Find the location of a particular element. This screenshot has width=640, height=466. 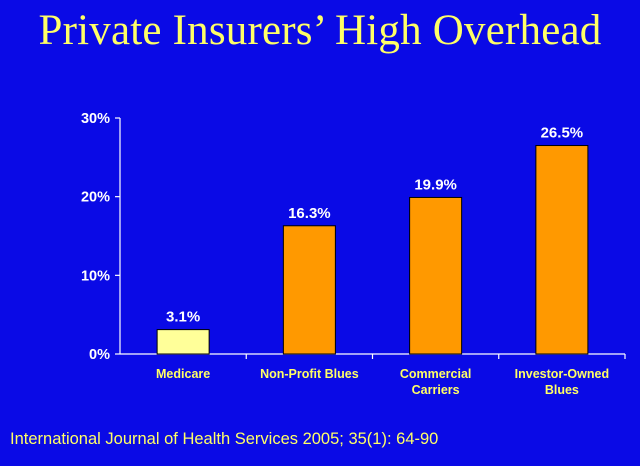

bar-value-label: 16.3% is located at coordinates (309, 213).